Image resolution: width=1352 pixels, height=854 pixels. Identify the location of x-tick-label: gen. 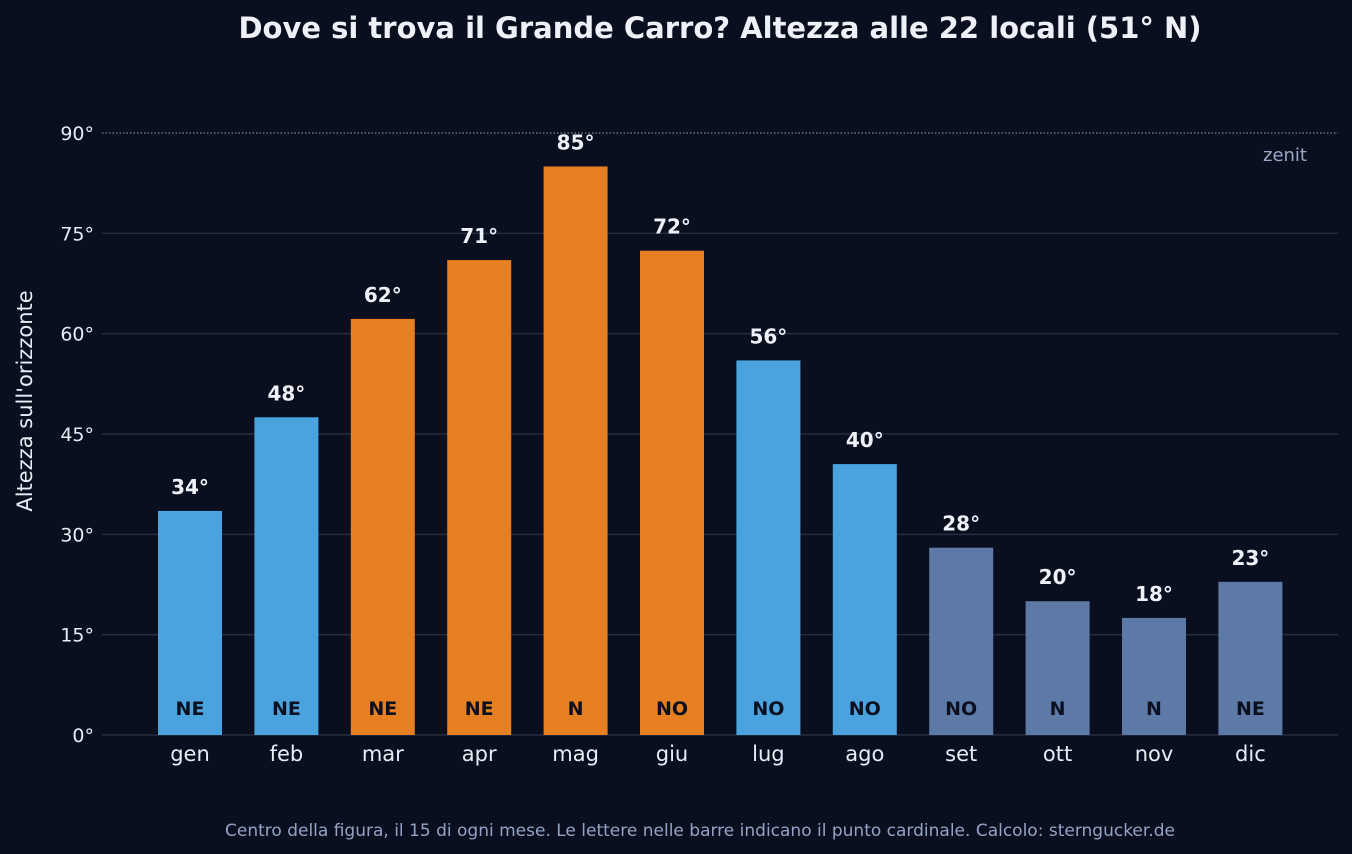
(190, 754).